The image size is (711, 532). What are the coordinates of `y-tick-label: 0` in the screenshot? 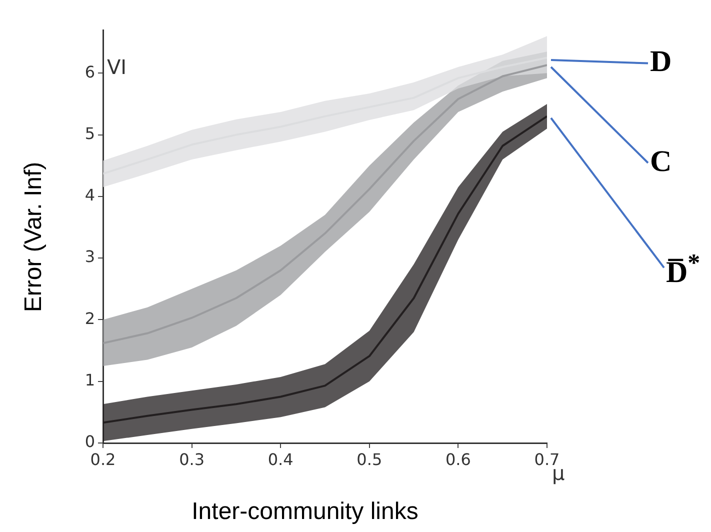 It's located at (89, 442).